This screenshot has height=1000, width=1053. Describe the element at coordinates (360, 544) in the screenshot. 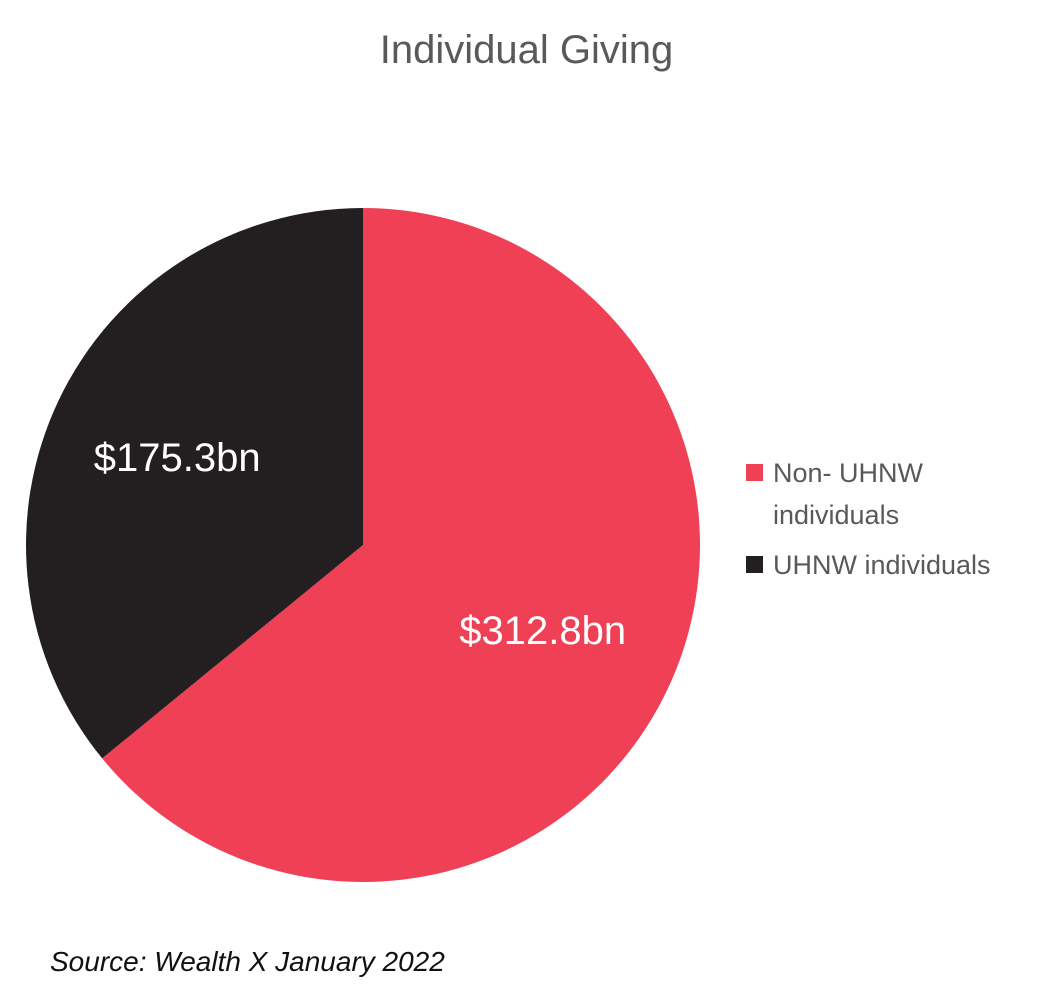

I see `pie-labels: $312.8bn $175.3bn` at that location.